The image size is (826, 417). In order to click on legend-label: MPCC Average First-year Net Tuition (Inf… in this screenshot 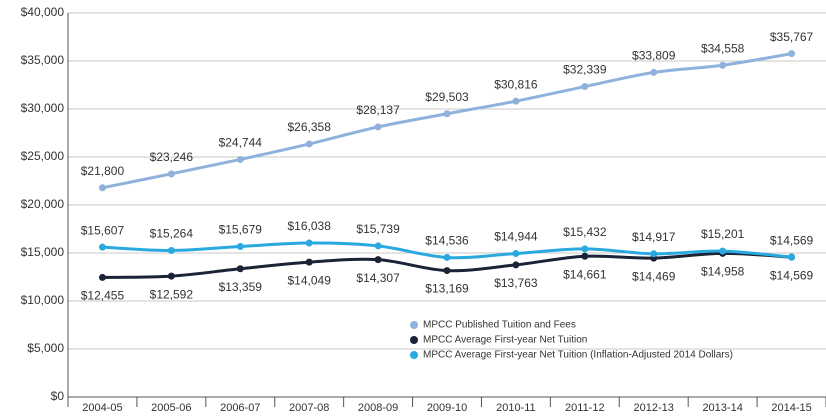, I will do `click(578, 355)`.